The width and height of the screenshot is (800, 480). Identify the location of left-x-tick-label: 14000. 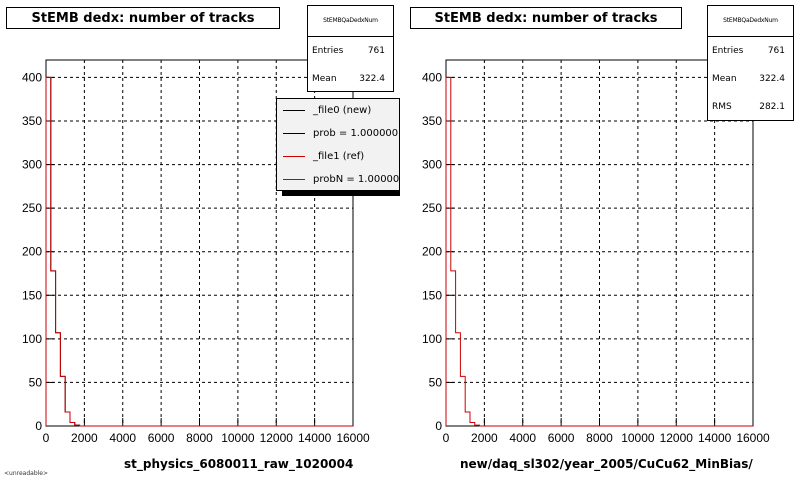
(315, 438).